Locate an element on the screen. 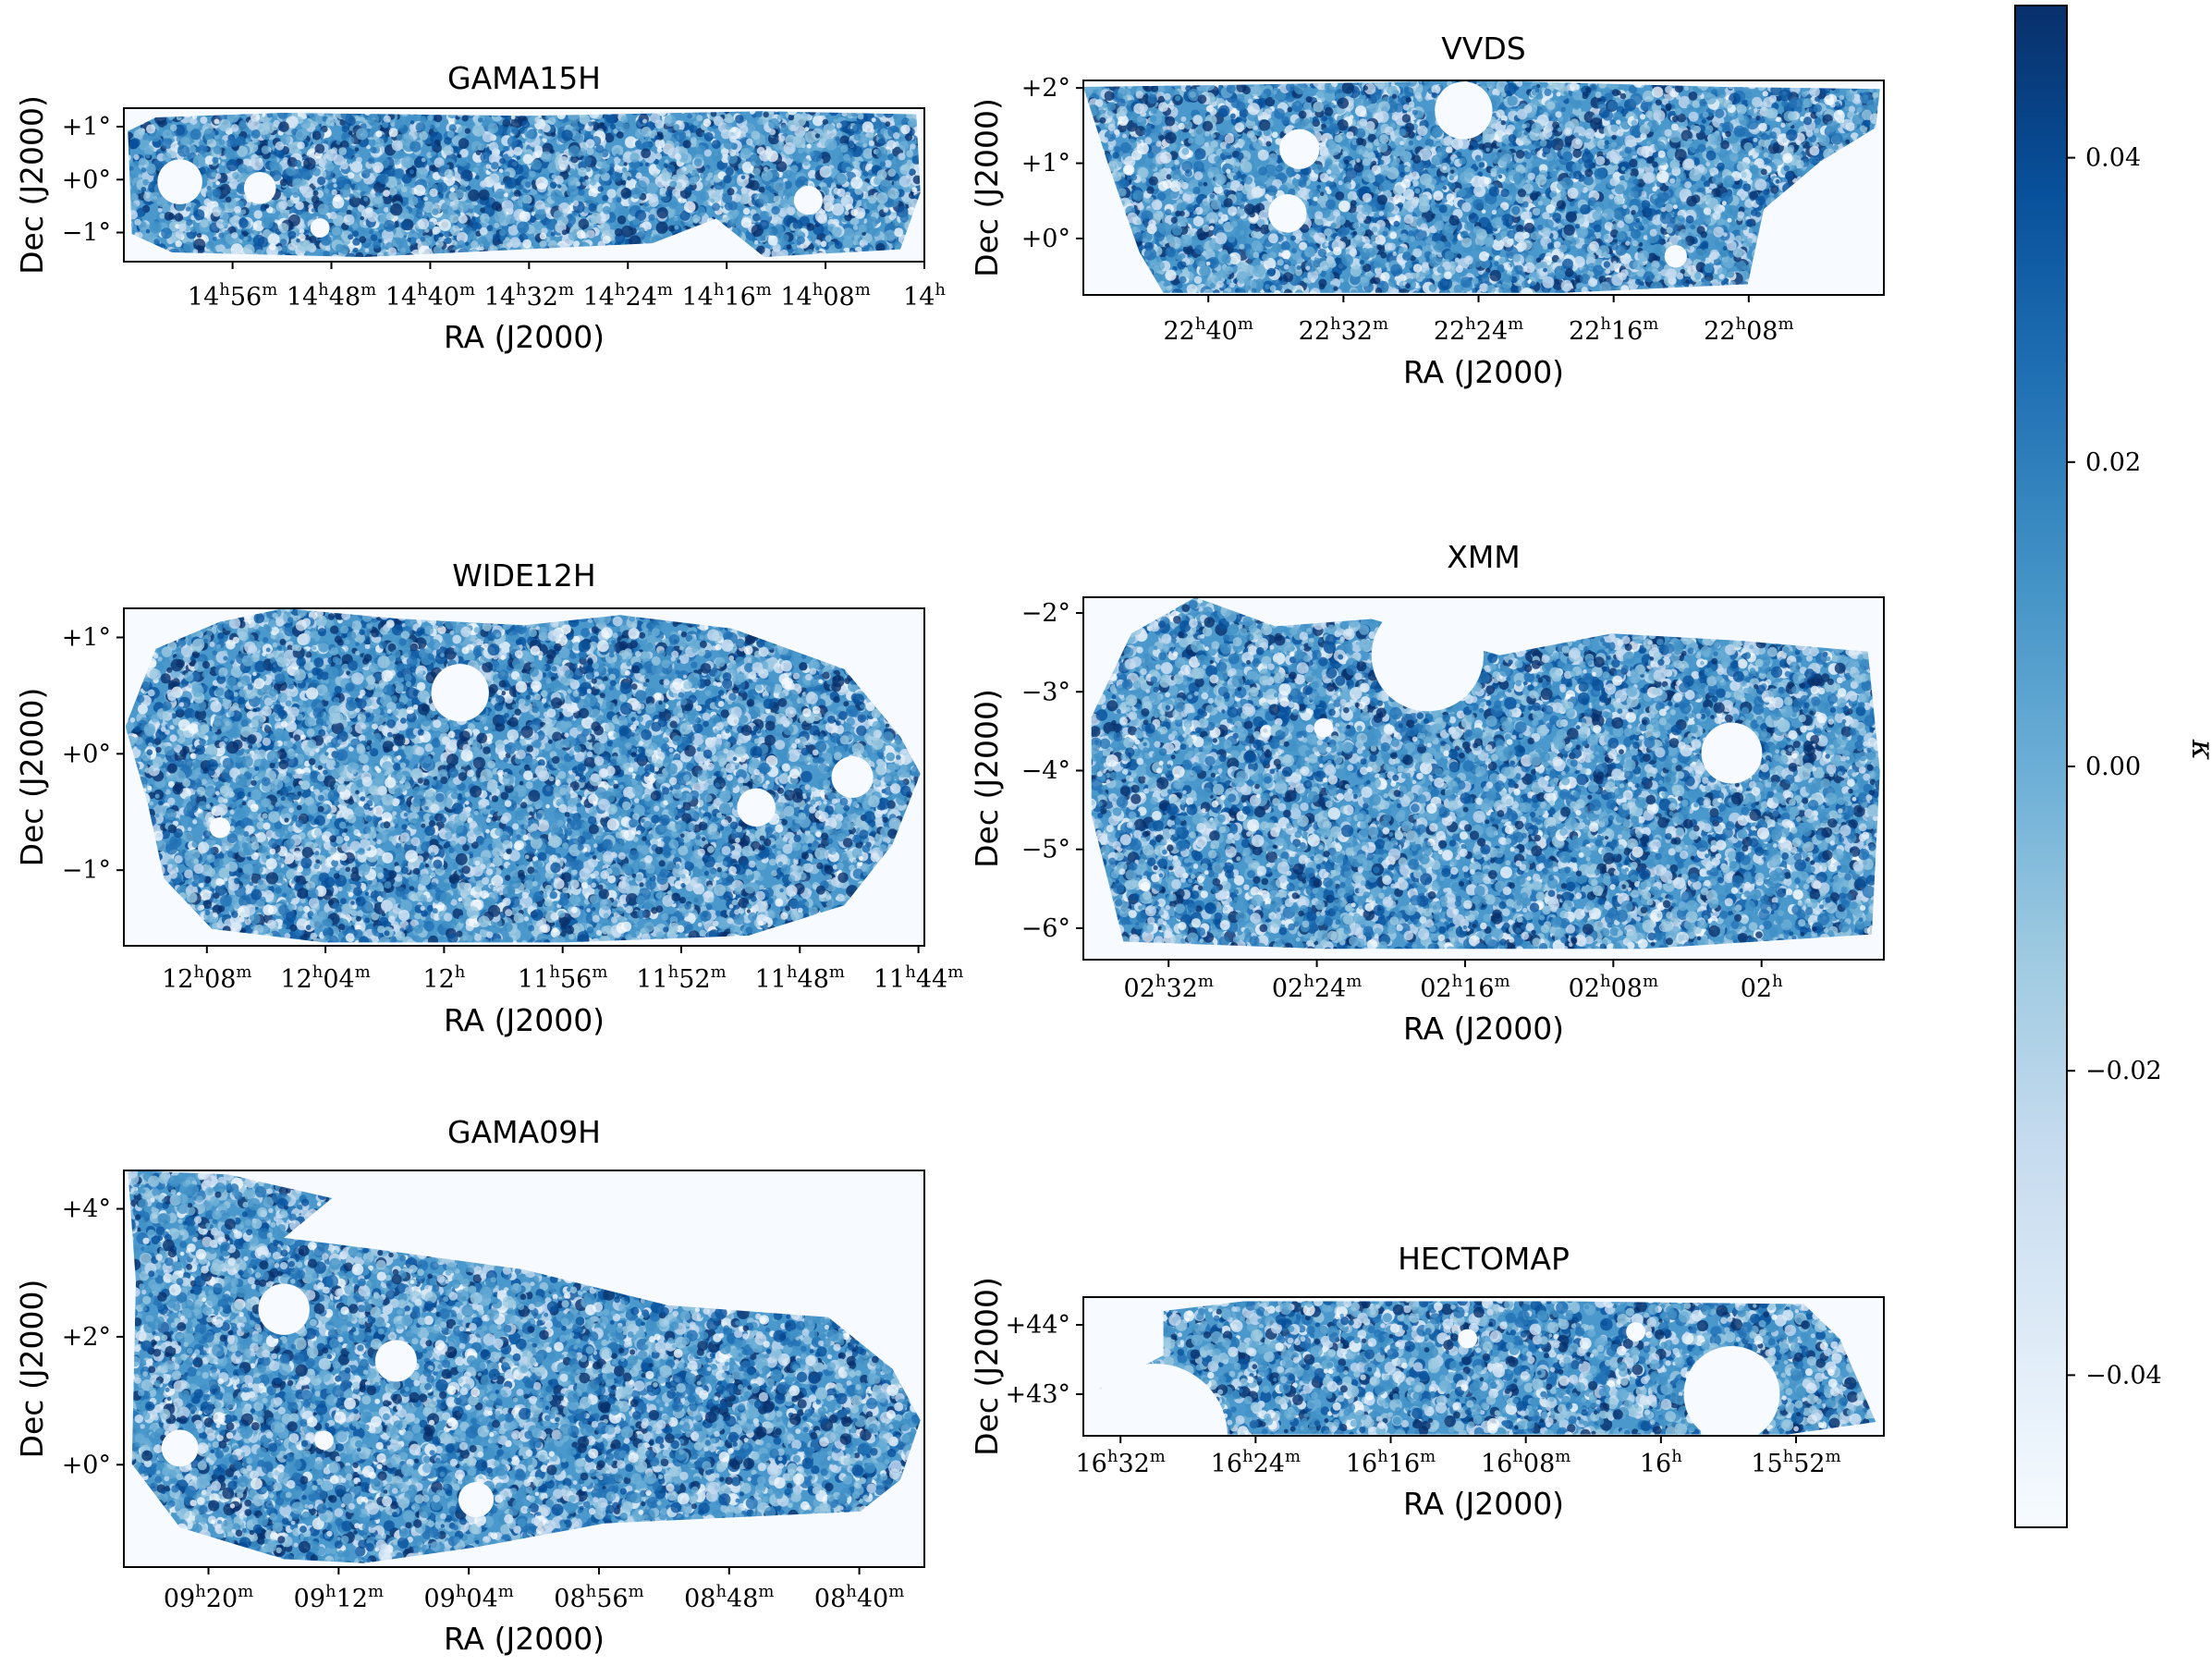 The image size is (2212, 1666). colorbar-tick-label: −0.04 is located at coordinates (2123, 1376).